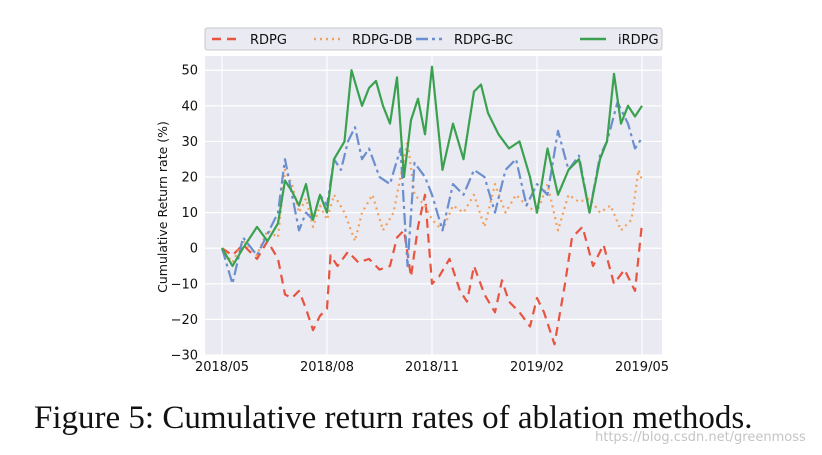 The width and height of the screenshot is (822, 455). Describe the element at coordinates (537, 367) in the screenshot. I see `x-tick-label: 2019/02` at that location.